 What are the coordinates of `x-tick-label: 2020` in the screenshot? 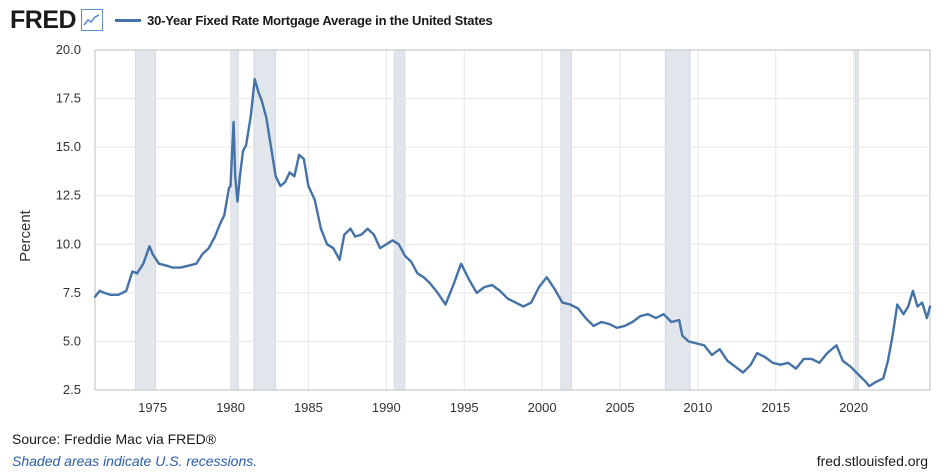 It's located at (853, 407).